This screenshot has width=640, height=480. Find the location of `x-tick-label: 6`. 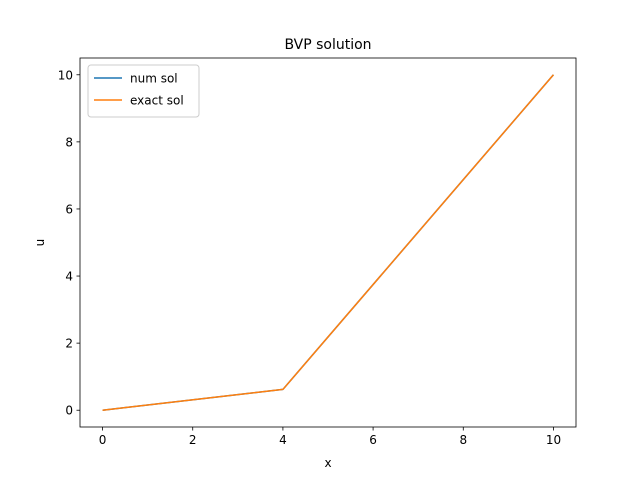

x-tick-label: 6 is located at coordinates (373, 440).